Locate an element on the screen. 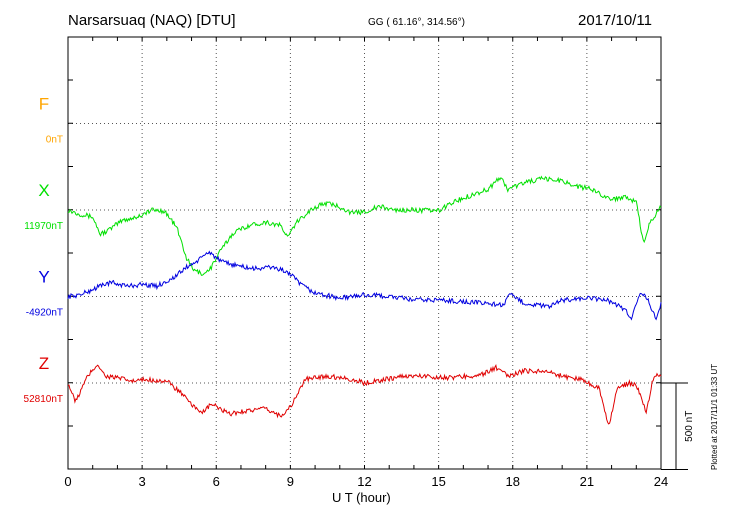  x-tick-label: 3 is located at coordinates (142, 481).